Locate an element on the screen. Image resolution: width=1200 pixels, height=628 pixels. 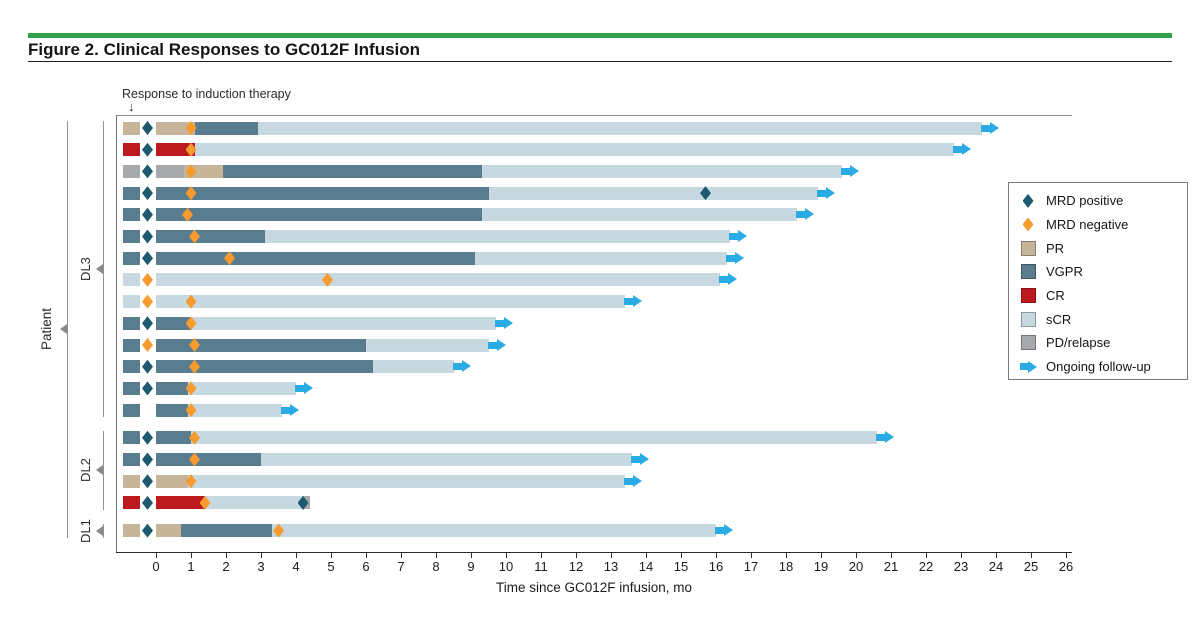
x-axis-tick-label: 10 is located at coordinates (506, 566).